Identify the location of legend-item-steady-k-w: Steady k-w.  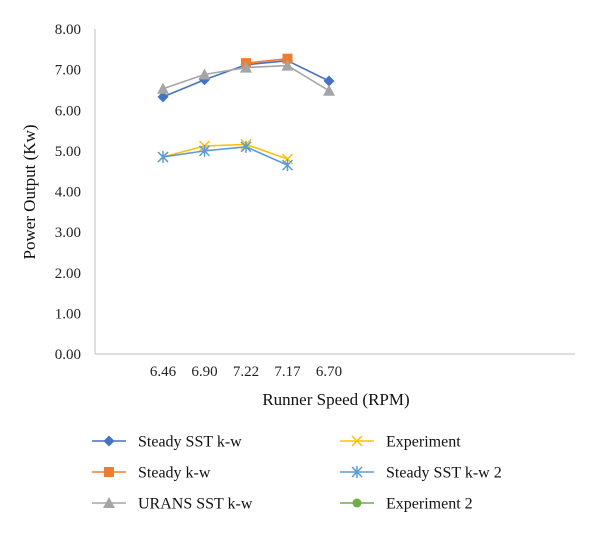
(151, 473).